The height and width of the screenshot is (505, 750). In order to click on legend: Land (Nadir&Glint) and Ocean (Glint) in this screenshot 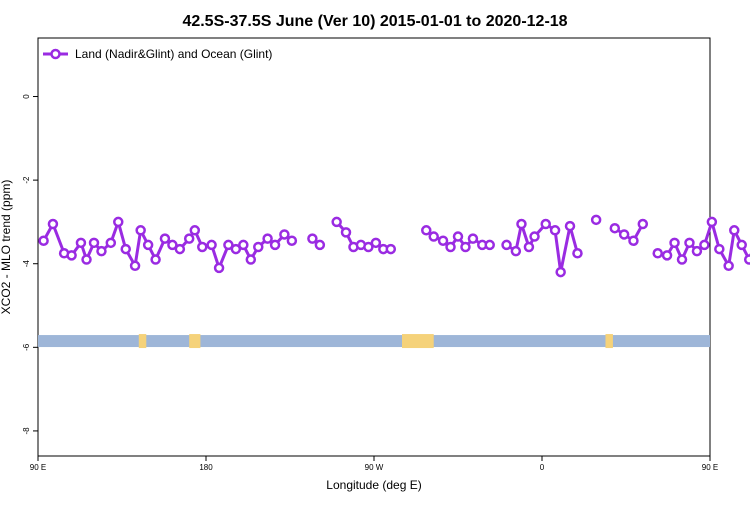, I will do `click(157, 54)`.